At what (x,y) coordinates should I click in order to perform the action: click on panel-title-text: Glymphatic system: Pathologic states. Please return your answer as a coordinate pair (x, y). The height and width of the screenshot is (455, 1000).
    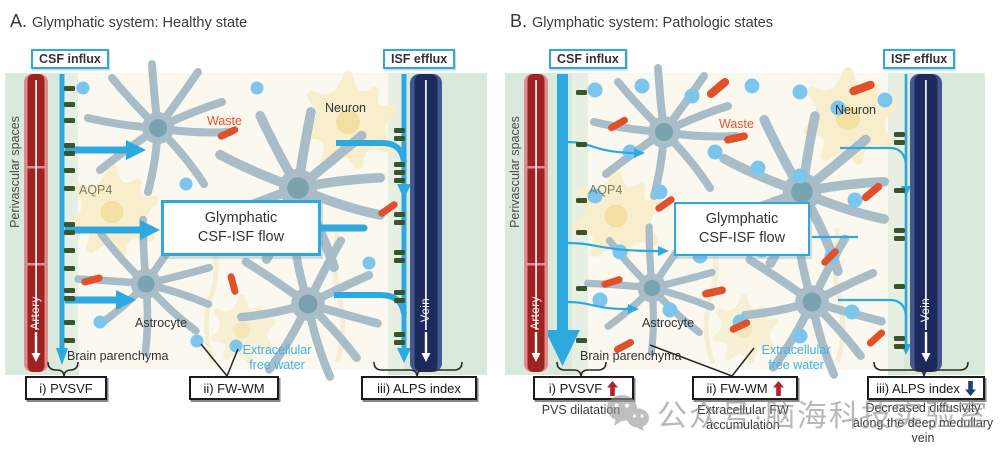
    Looking at the image, I should click on (652, 23).